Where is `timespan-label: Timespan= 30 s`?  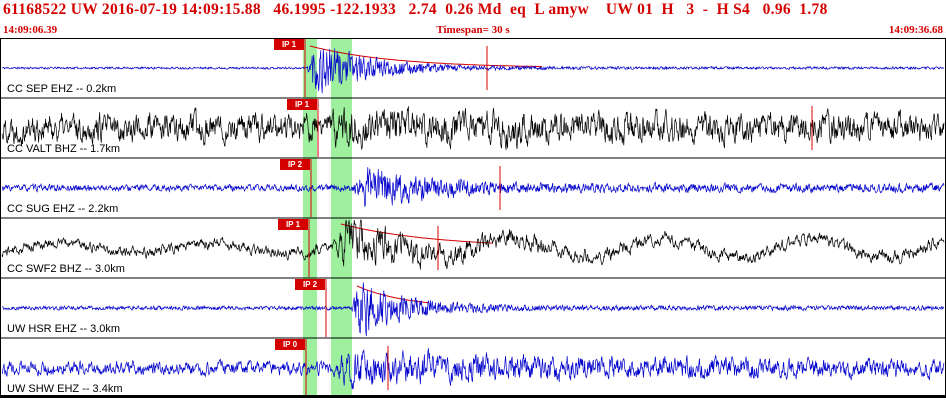 timespan-label: Timespan= 30 s is located at coordinates (473, 30).